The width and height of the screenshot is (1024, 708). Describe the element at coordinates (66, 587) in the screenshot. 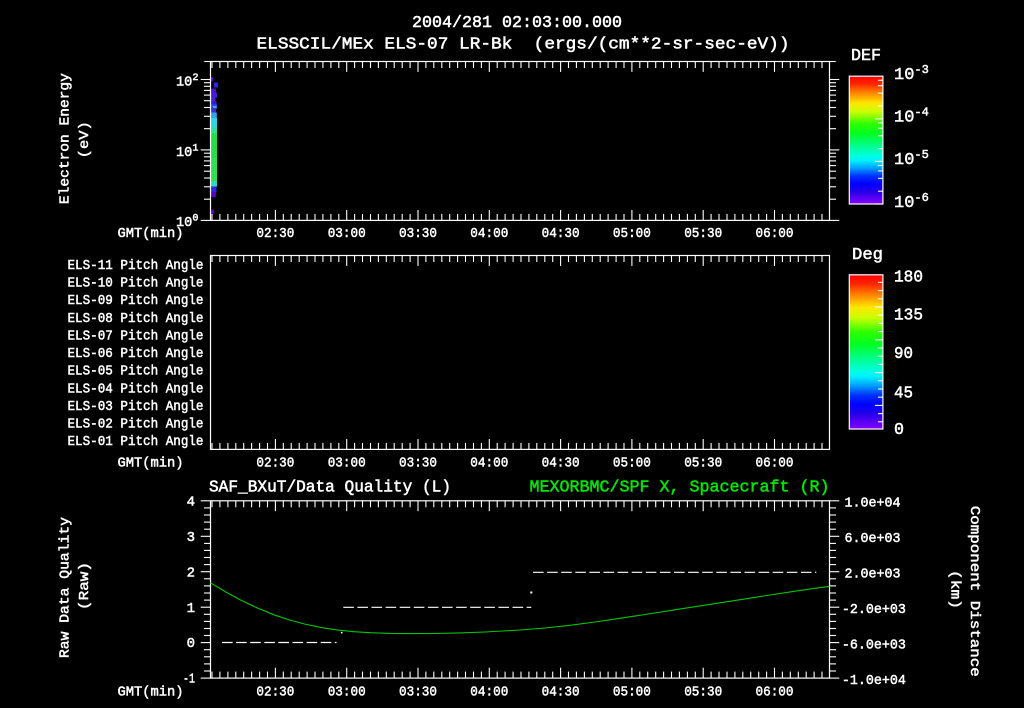

I see `svg-text: Raw Data Quality` at that location.